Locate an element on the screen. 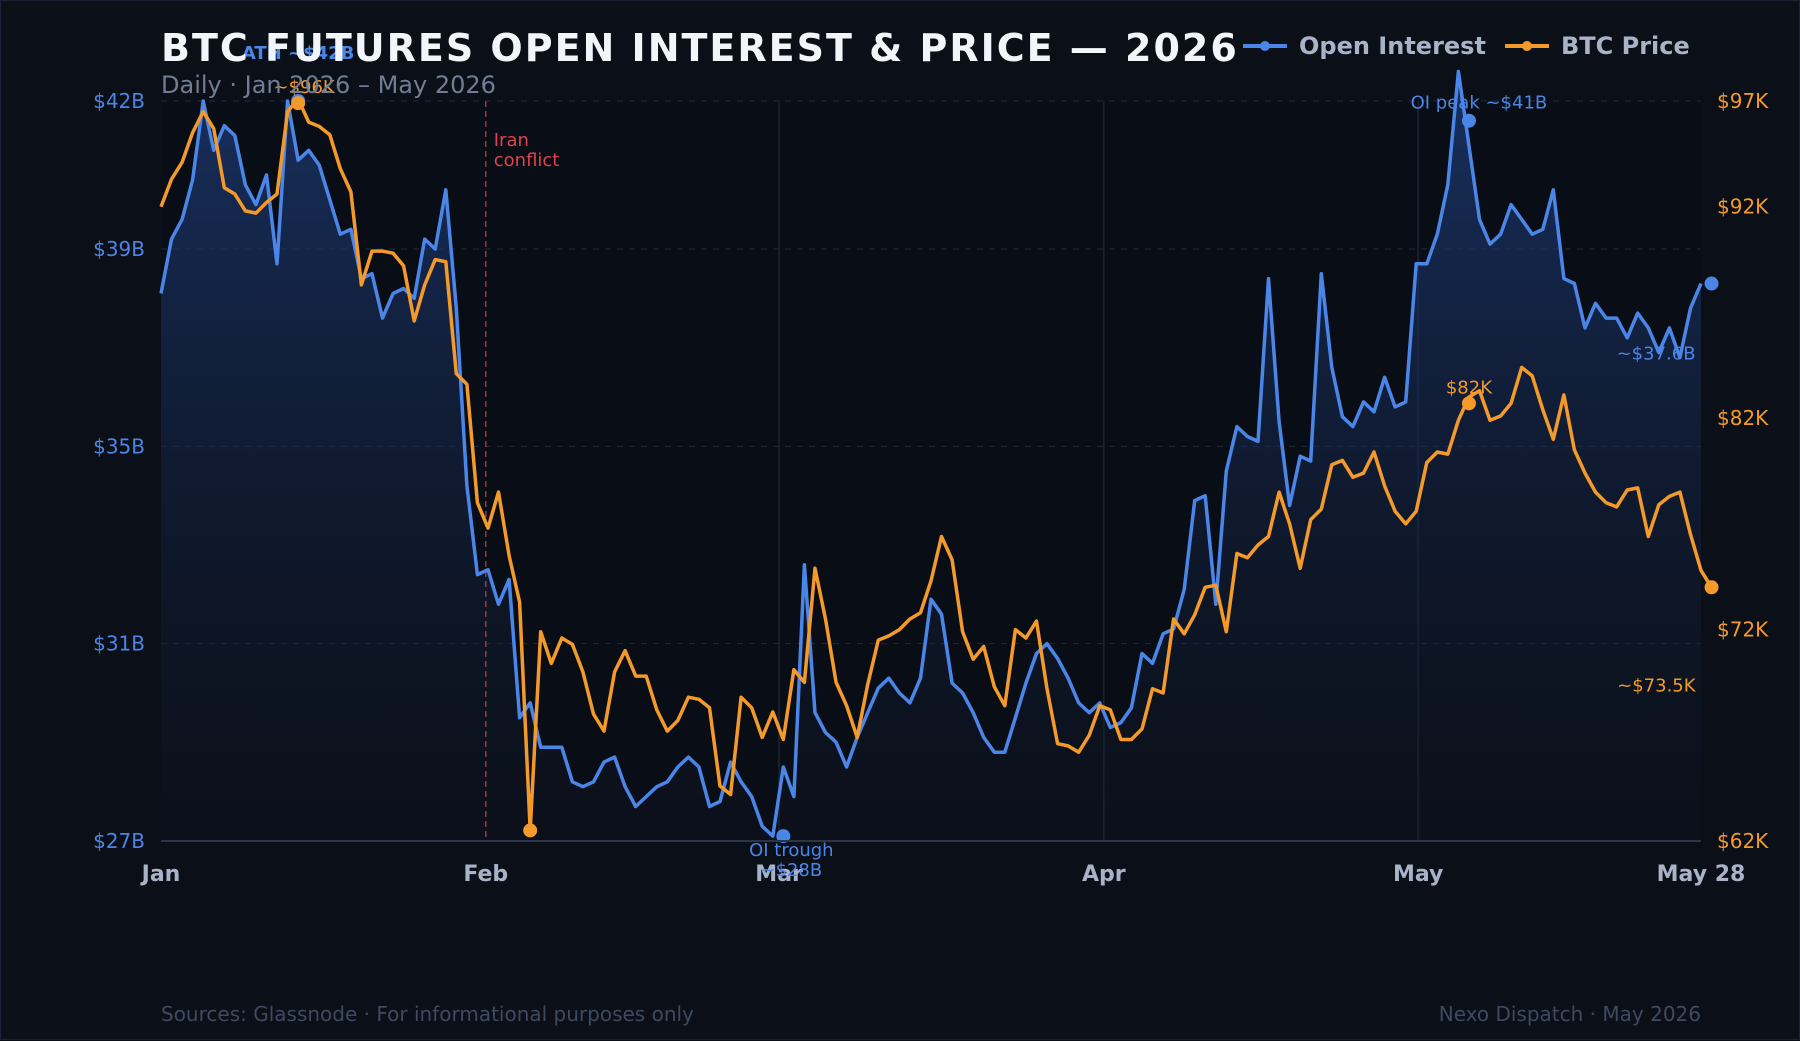 The height and width of the screenshot is (1041, 1800). price-annotation-label: $82K is located at coordinates (1469, 387).